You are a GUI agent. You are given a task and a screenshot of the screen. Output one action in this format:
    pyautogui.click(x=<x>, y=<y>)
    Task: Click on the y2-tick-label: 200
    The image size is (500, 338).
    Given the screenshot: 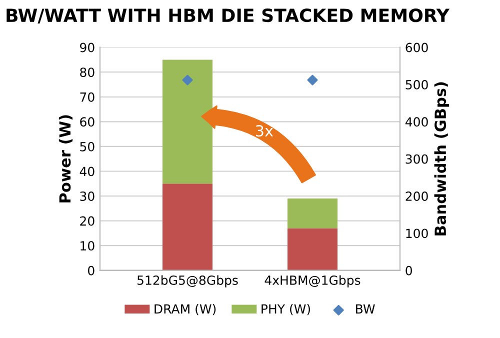 What is the action you would take?
    pyautogui.click(x=417, y=196)
    